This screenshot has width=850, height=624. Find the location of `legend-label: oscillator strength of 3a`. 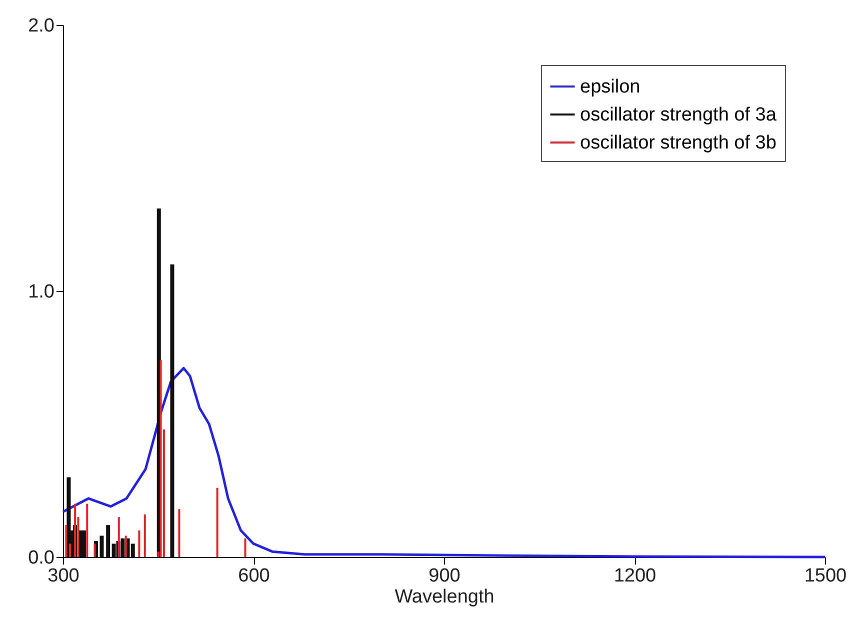

legend-label: oscillator strength of 3a is located at coordinates (678, 115).